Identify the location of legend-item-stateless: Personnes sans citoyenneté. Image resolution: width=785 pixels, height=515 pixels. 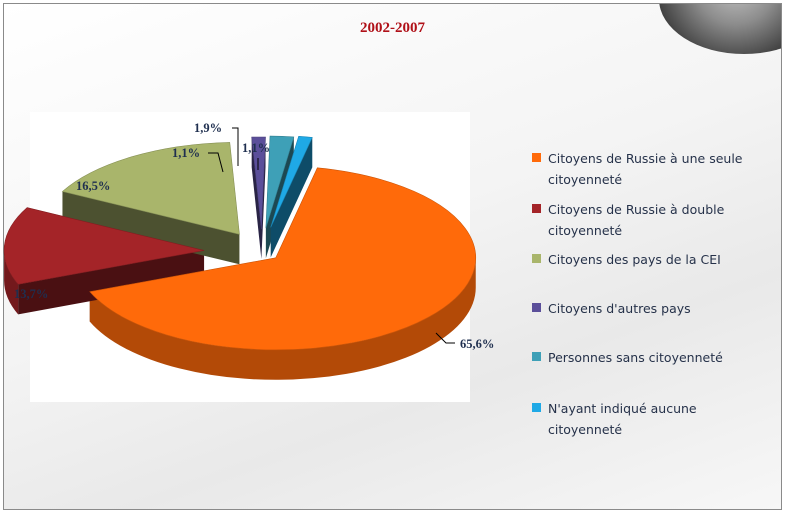
(647, 357).